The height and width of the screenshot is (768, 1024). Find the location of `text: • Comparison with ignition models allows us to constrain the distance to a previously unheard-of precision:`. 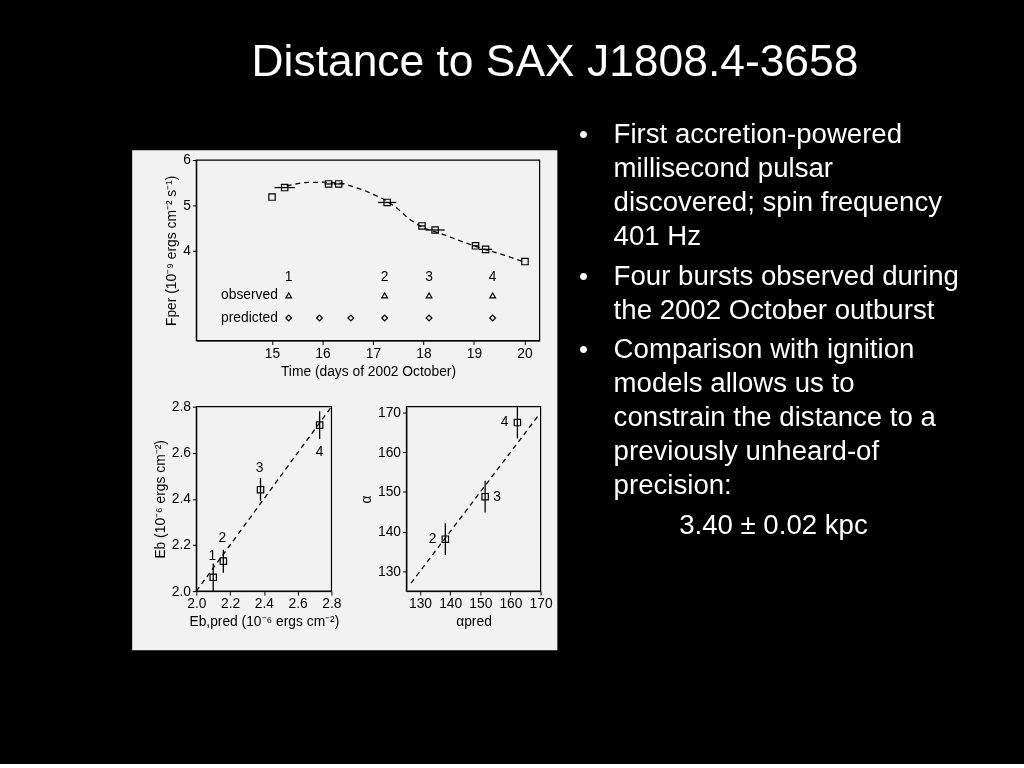

text: • Comparison with ignition models allows us to constrain the distance to a previously unheard-of precision: is located at coordinates (757, 417).